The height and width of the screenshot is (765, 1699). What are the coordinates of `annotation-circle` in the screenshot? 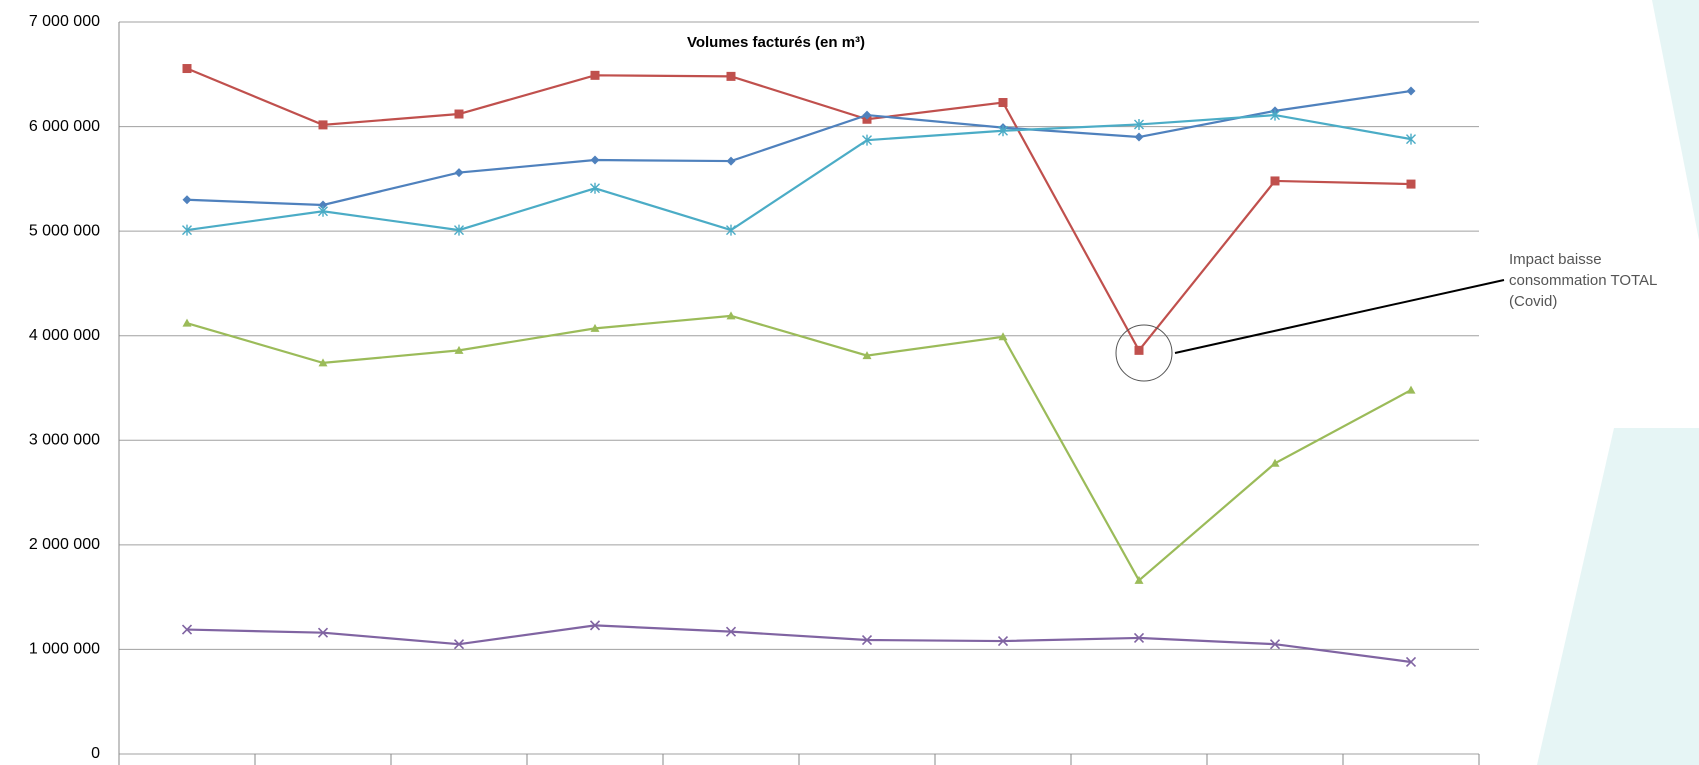 It's located at (1144, 353).